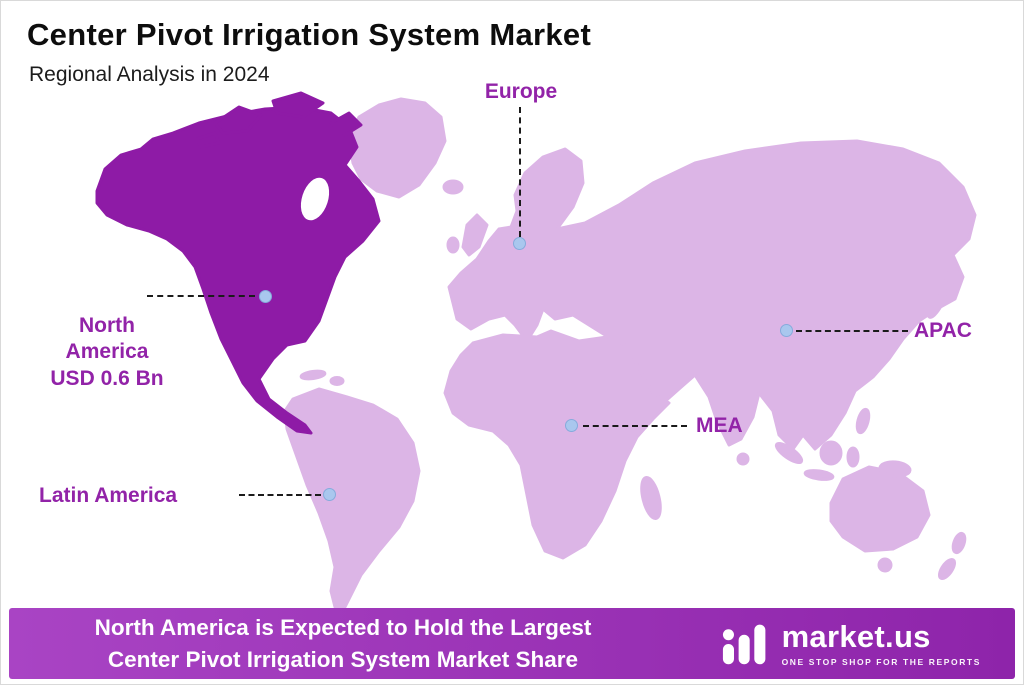  Describe the element at coordinates (743, 459) in the screenshot. I see `island-sri-lanka` at that location.